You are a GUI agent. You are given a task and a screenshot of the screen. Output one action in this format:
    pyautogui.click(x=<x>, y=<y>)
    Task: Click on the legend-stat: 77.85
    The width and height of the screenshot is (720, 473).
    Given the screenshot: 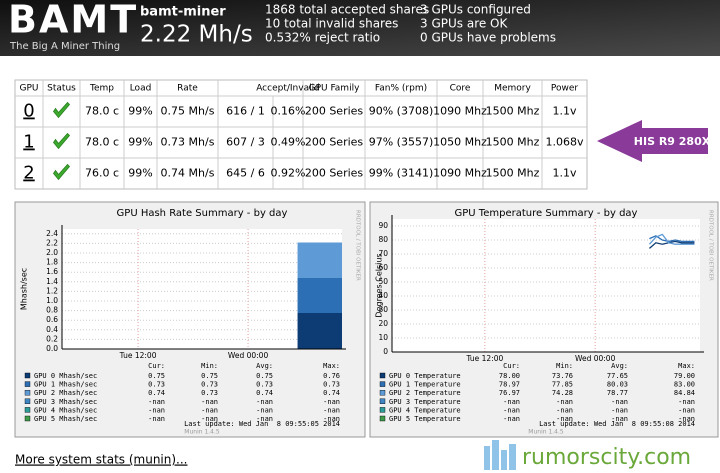 What is the action you would take?
    pyautogui.click(x=562, y=385)
    